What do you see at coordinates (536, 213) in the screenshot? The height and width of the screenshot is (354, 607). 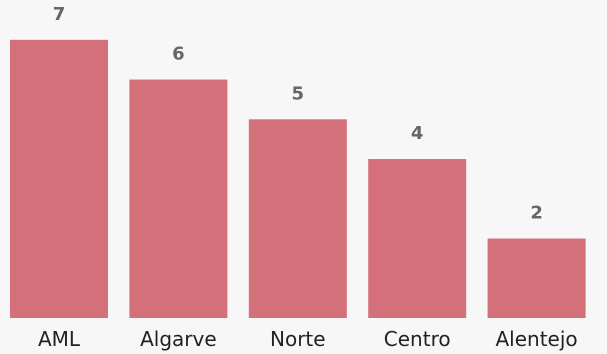 I see `data-label-alentejo: 2` at bounding box center [536, 213].